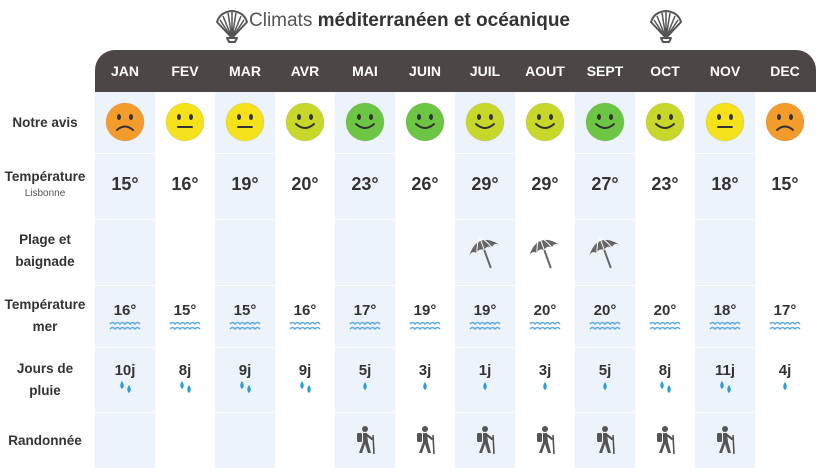 The height and width of the screenshot is (468, 819). What do you see at coordinates (45, 122) in the screenshot?
I see `row-label-avis: Notre avis` at bounding box center [45, 122].